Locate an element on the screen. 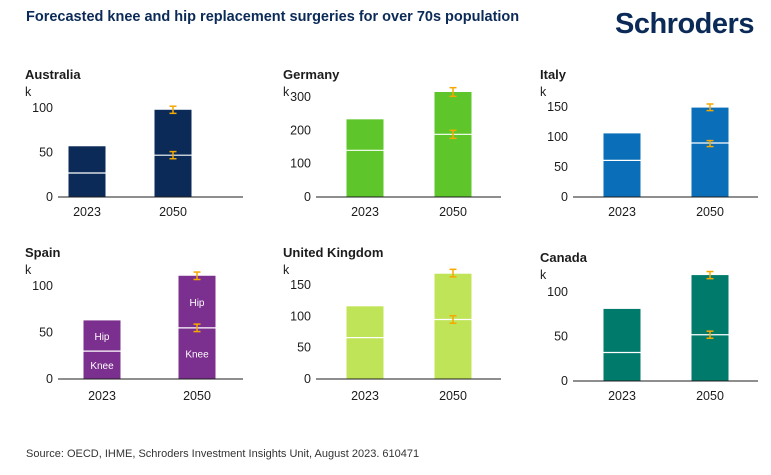 The height and width of the screenshot is (475, 771). panel-united-kingdom: United Kingdom k 0 50 100 150 2023 2050 is located at coordinates (398, 329).